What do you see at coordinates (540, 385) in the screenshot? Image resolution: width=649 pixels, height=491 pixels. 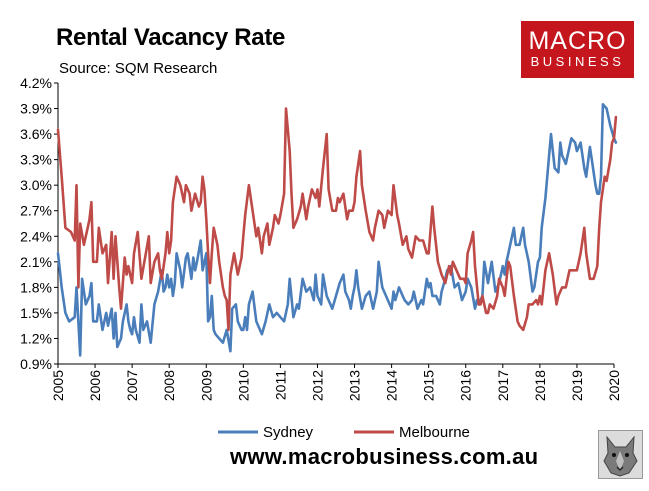 I see `x-tick-label: 2018` at bounding box center [540, 385].